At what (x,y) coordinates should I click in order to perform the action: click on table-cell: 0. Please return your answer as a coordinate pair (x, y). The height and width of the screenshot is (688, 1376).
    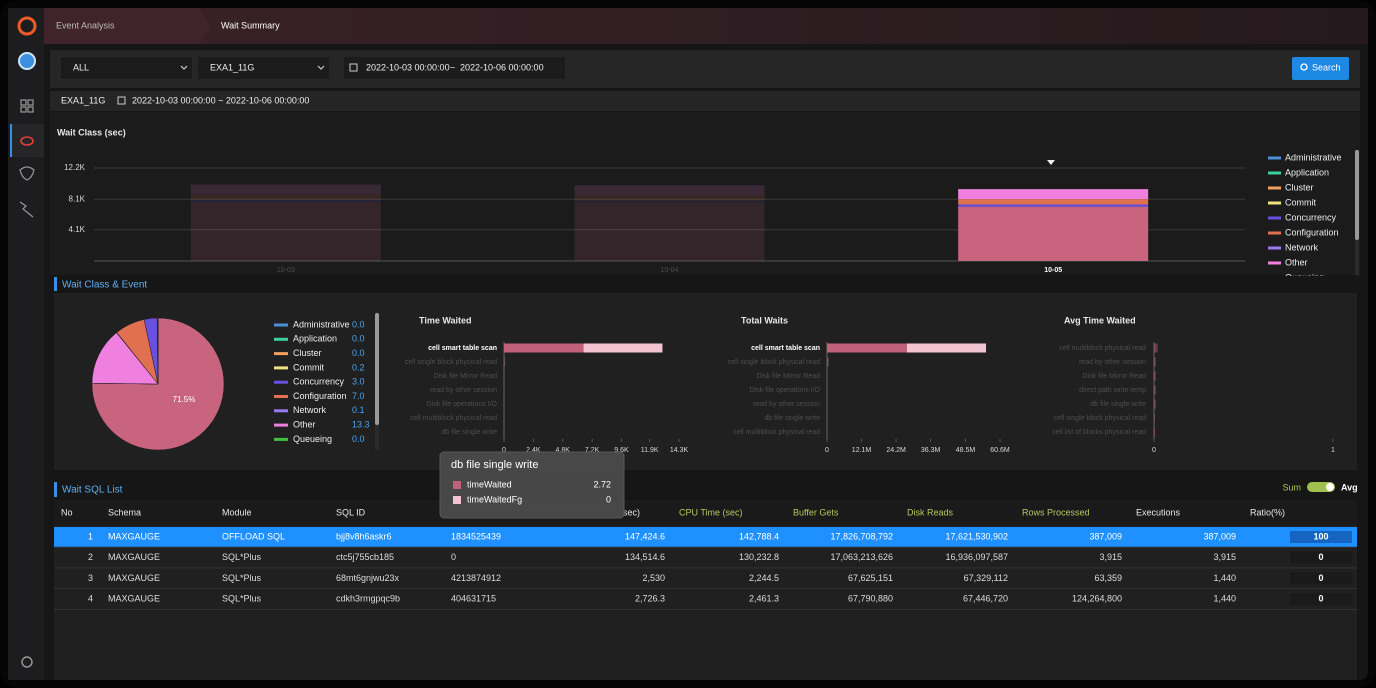
    Looking at the image, I should click on (453, 557).